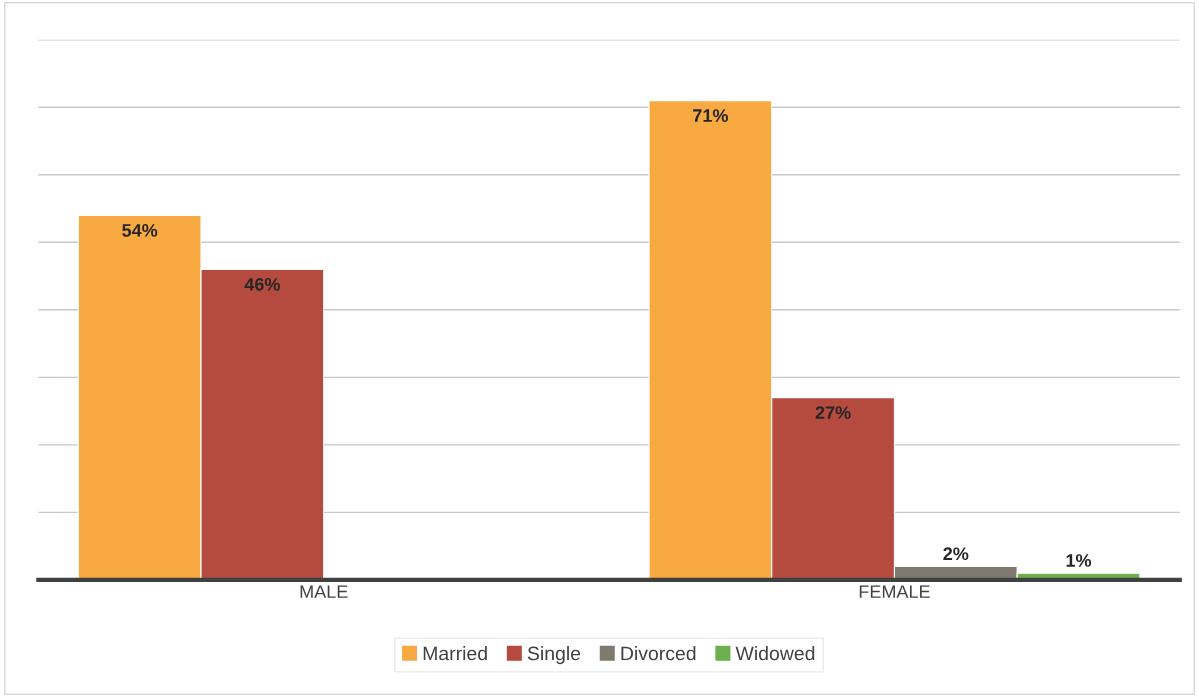 The height and width of the screenshot is (697, 1199). What do you see at coordinates (455, 653) in the screenshot?
I see `legend-label: Married` at bounding box center [455, 653].